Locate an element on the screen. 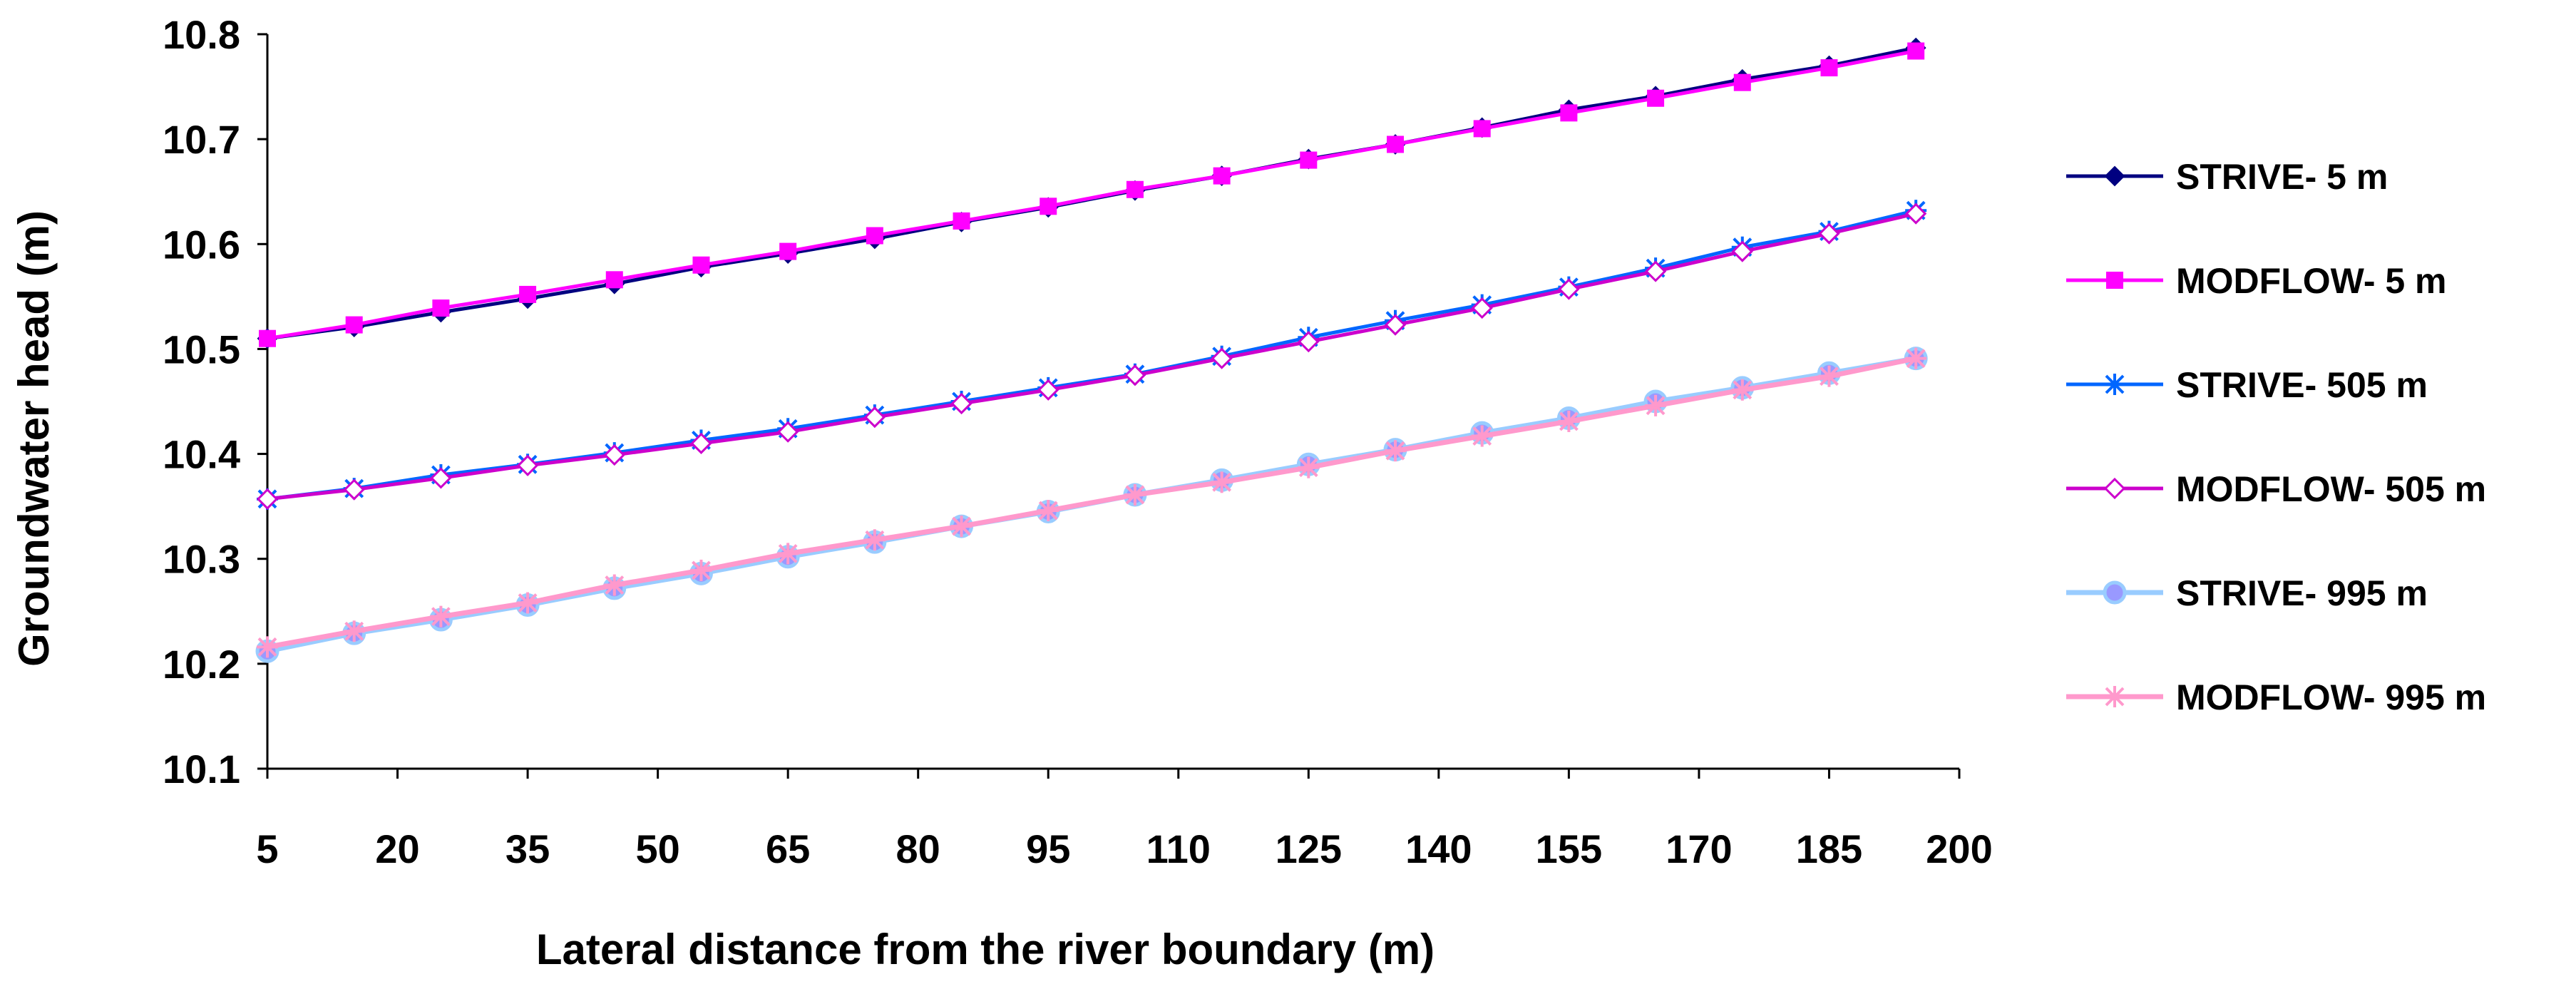  x-tick-label: 125 is located at coordinates (1309, 848).